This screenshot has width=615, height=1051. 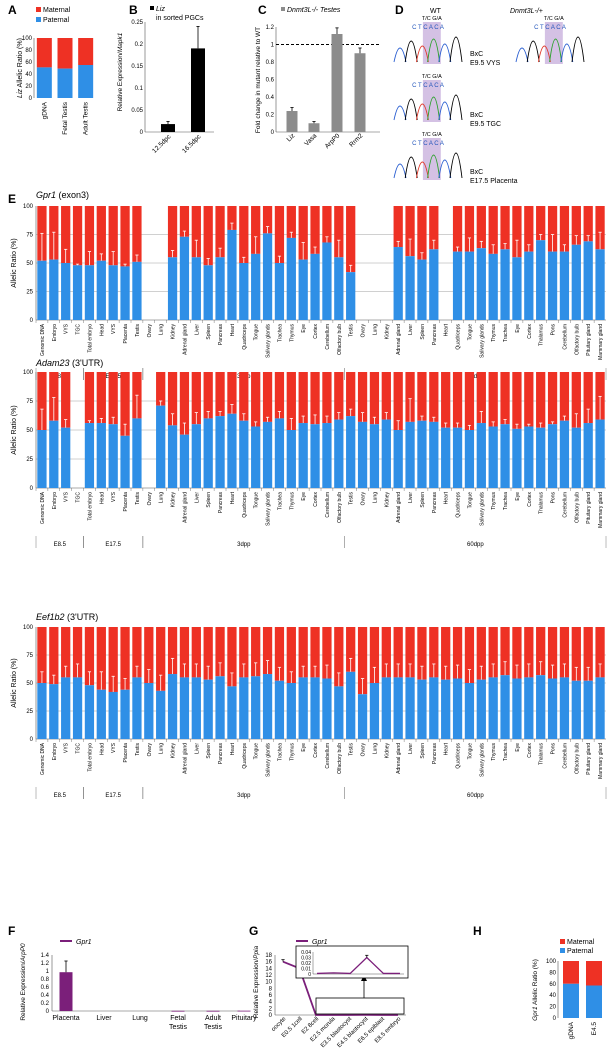 I want to click on panel-e-xtick: Eye, so click(x=304, y=747).